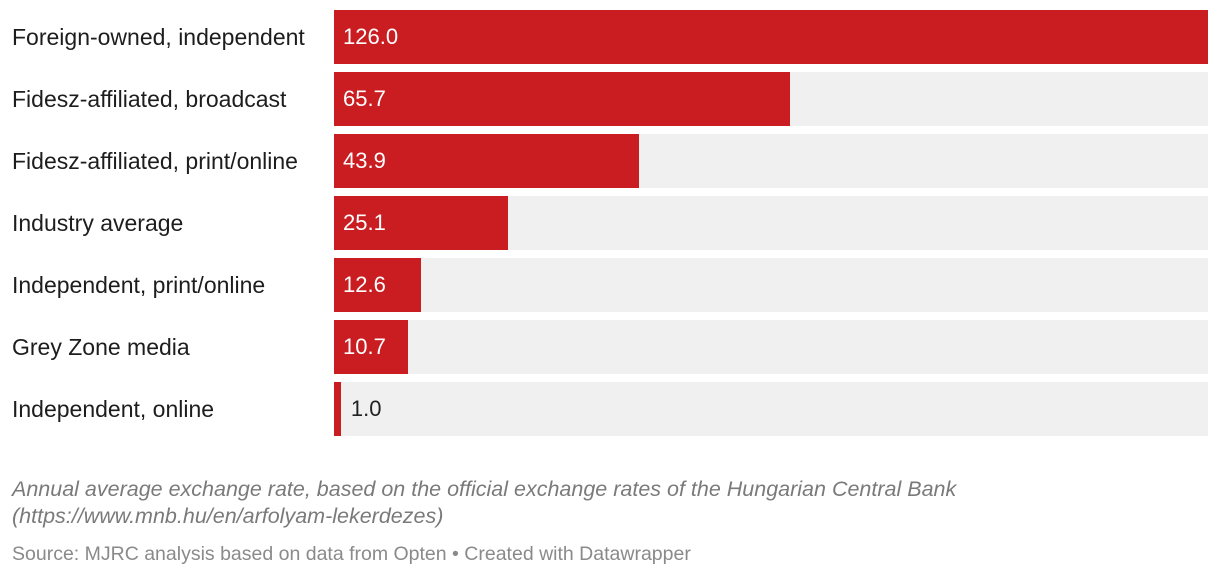  Describe the element at coordinates (771, 347) in the screenshot. I see `bar-track: 10.7` at that location.